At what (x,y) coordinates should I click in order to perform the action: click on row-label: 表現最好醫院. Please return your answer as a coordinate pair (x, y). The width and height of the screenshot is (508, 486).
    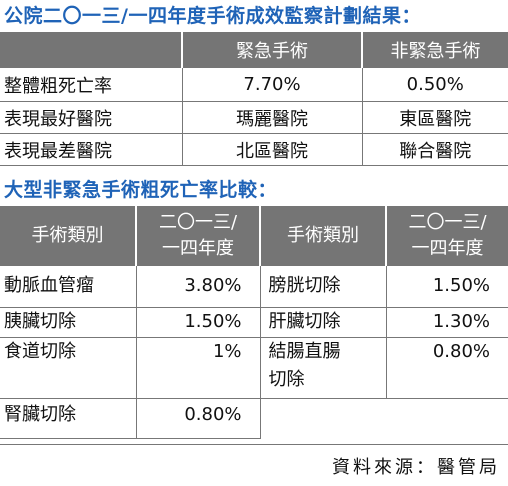
    Looking at the image, I should click on (91, 117).